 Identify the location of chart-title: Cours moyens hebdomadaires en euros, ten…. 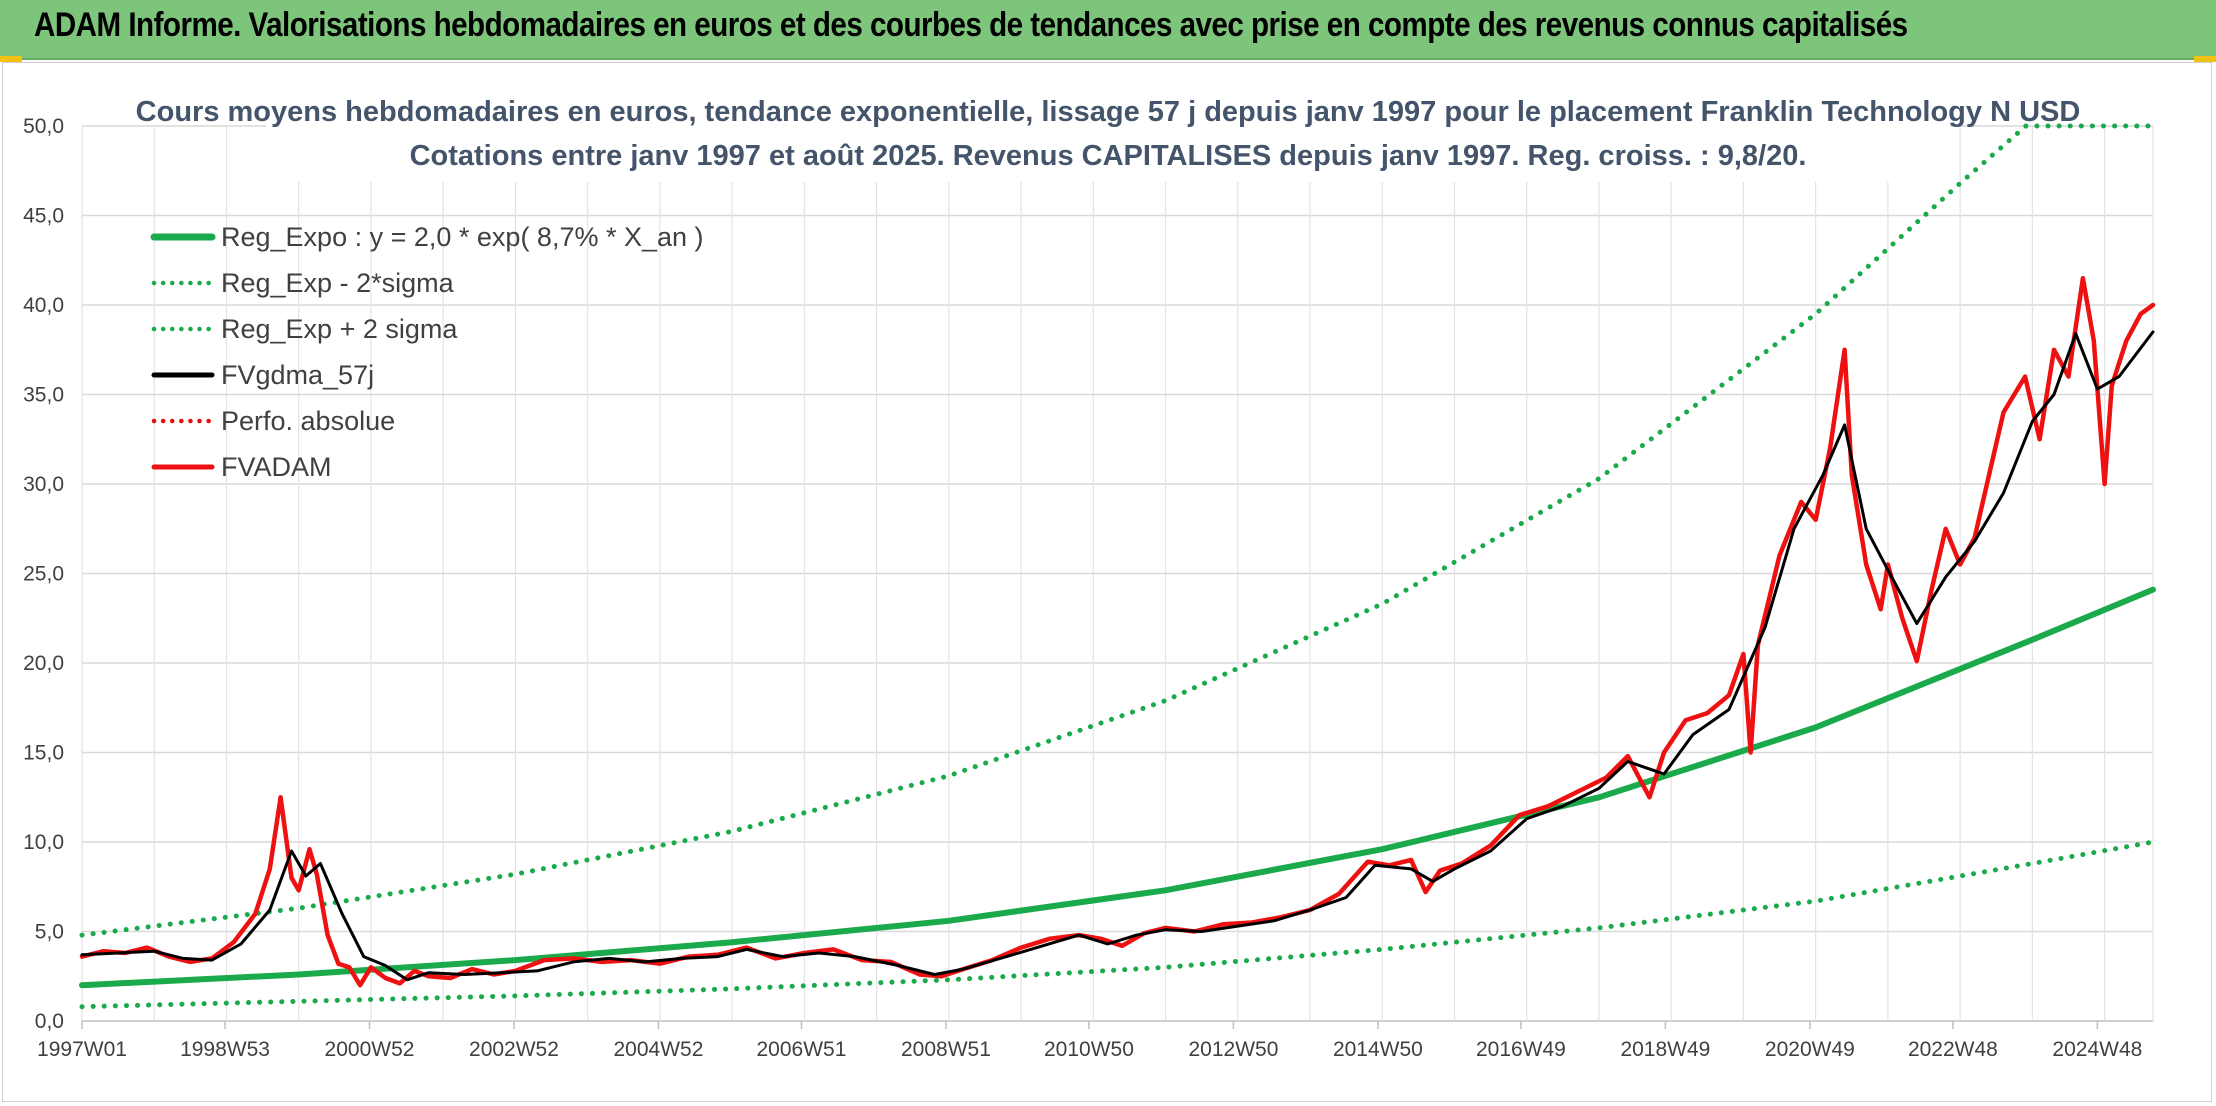
(1108, 112).